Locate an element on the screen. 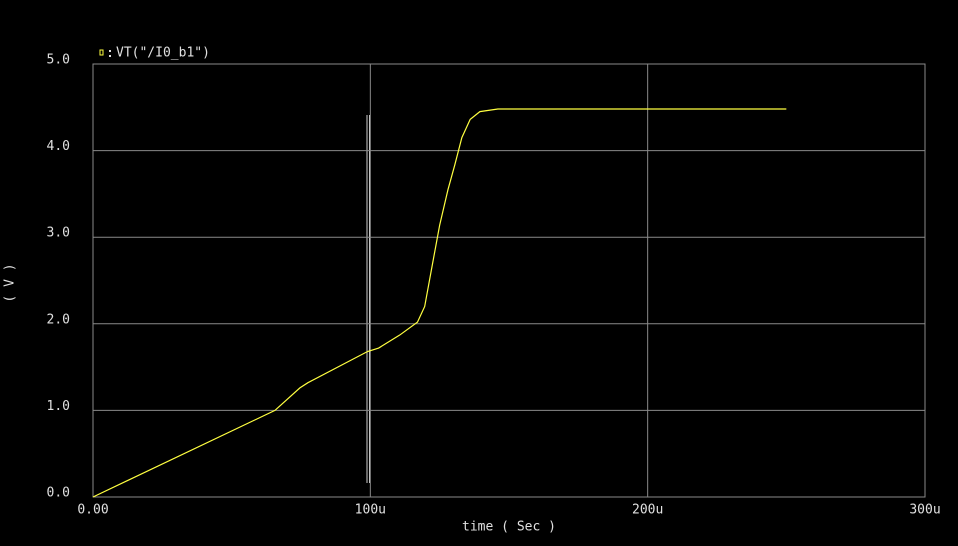 The height and width of the screenshot is (546, 958). y-axis-label: ( V ) is located at coordinates (10, 282).